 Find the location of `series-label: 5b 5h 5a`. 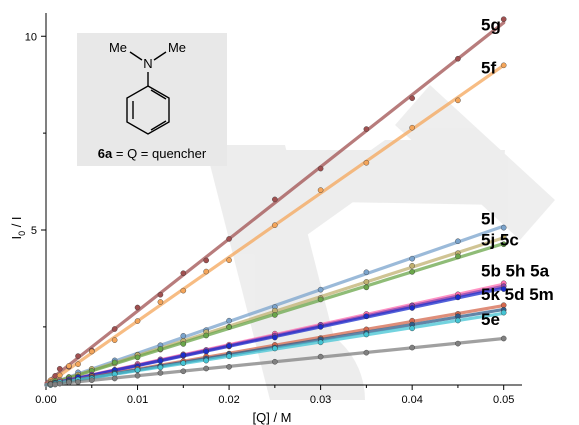

series-label: 5b 5h 5a is located at coordinates (515, 271).